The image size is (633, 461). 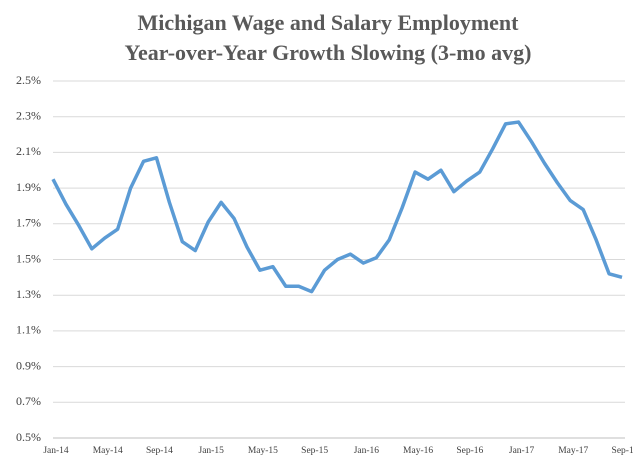 I want to click on y-tick-label: 0.5%, so click(x=28, y=437).